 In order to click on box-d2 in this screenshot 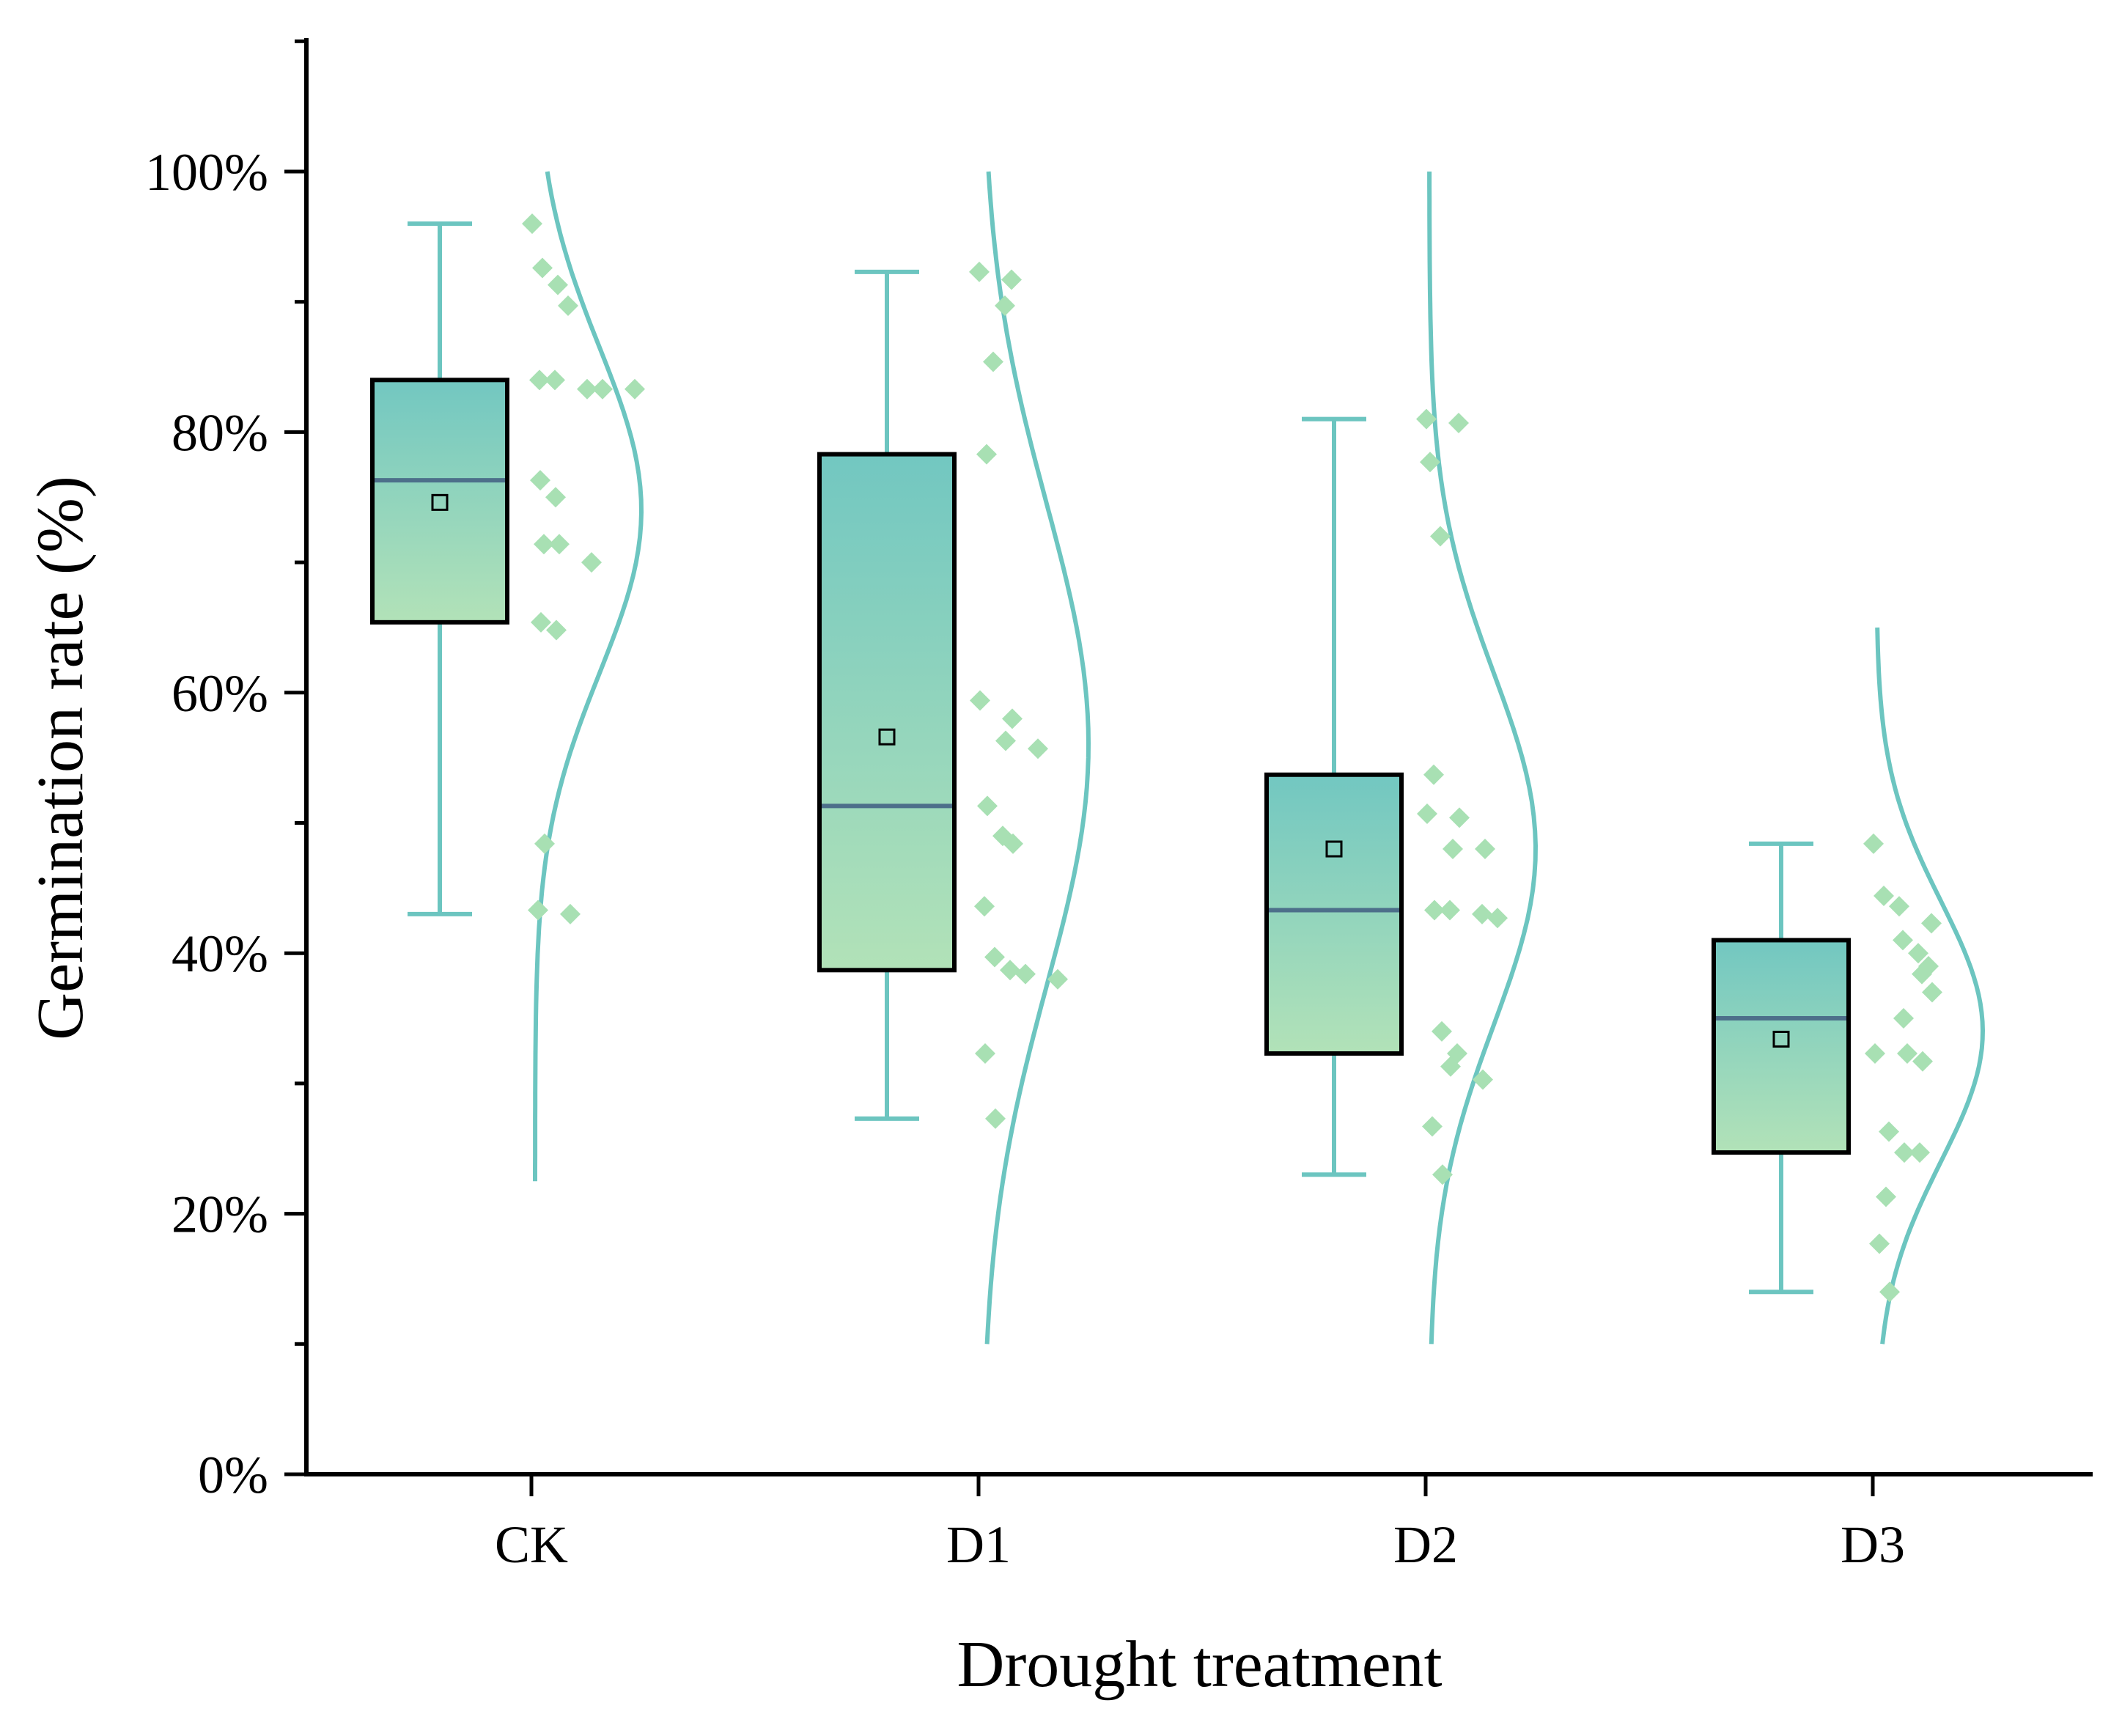, I will do `click(1334, 914)`.